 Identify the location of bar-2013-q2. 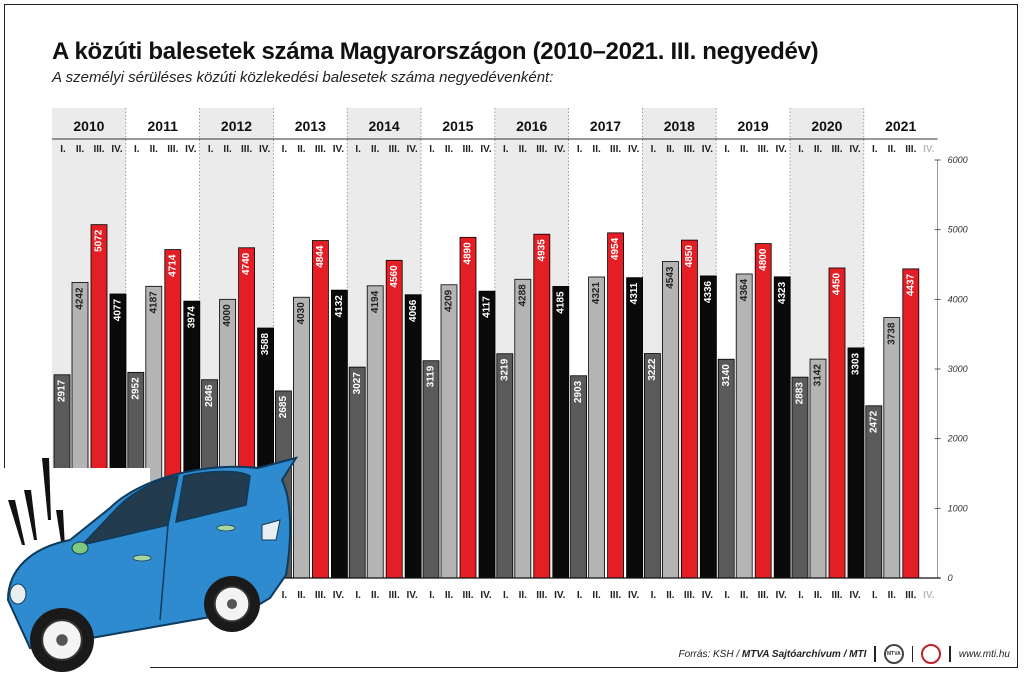
(301, 437).